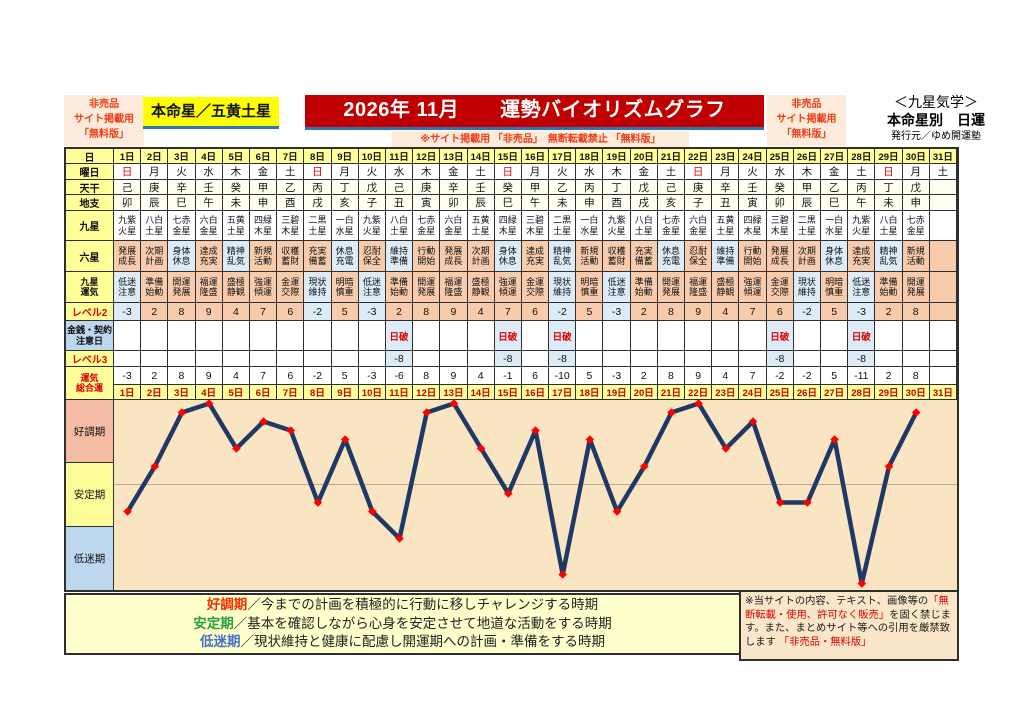 The height and width of the screenshot is (724, 1024). What do you see at coordinates (182, 392) in the screenshot?
I see `day-footer-cell: 3日` at bounding box center [182, 392].